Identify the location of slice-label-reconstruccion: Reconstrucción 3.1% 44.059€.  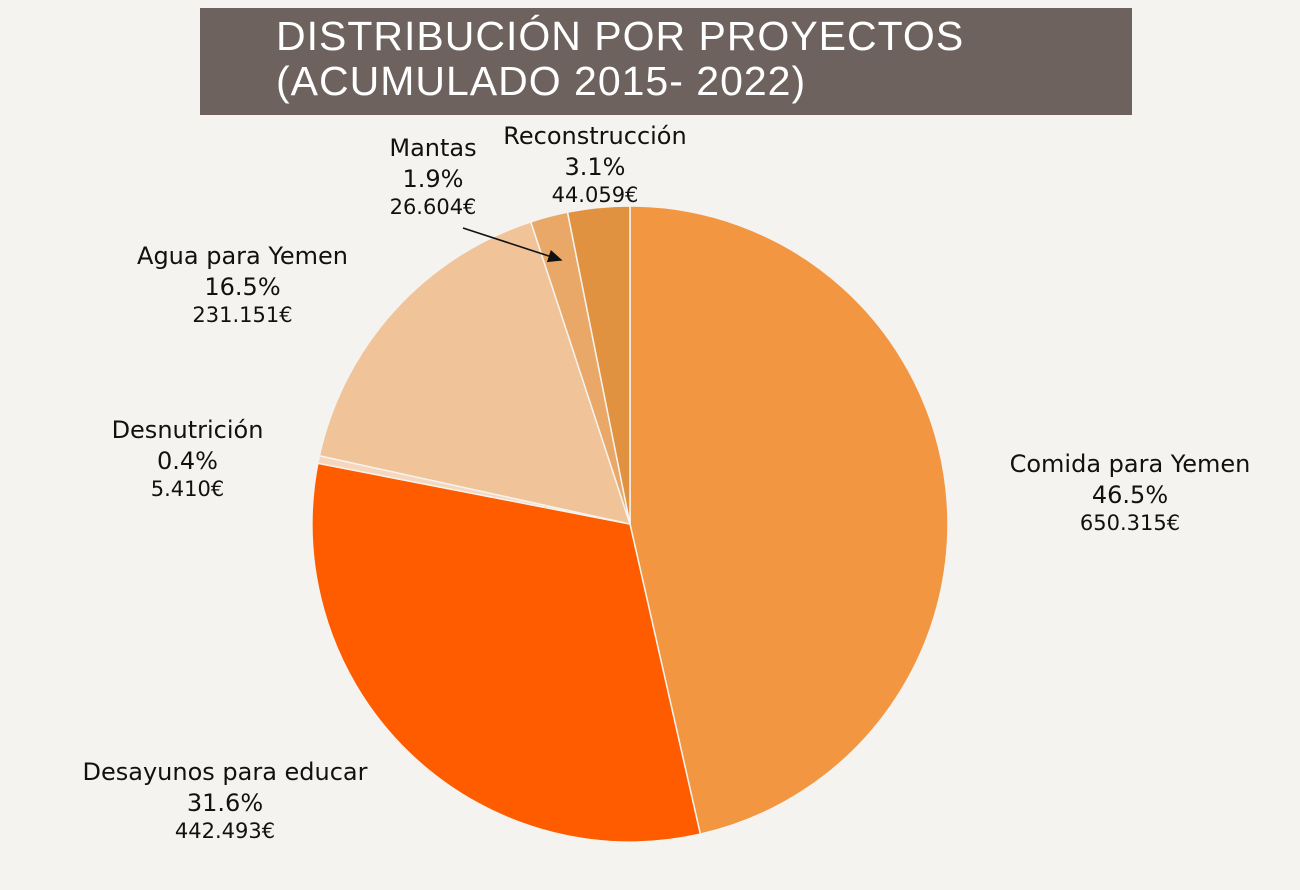
(595, 164).